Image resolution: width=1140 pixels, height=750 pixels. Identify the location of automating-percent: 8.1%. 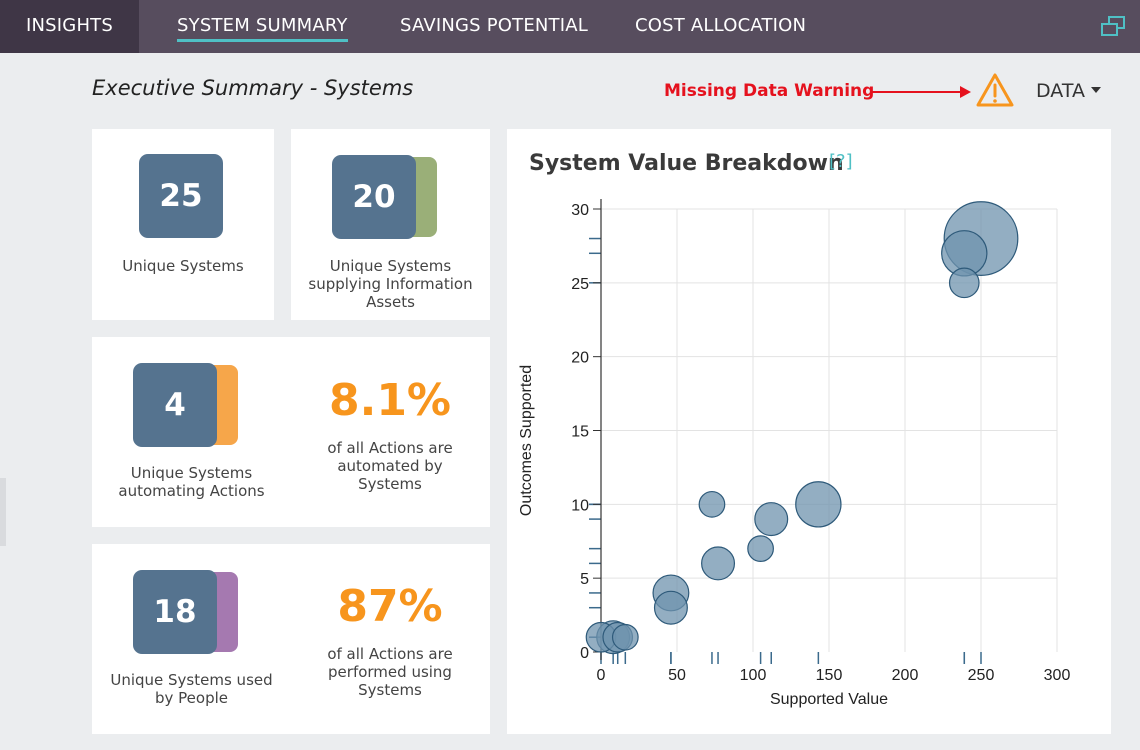
(390, 400).